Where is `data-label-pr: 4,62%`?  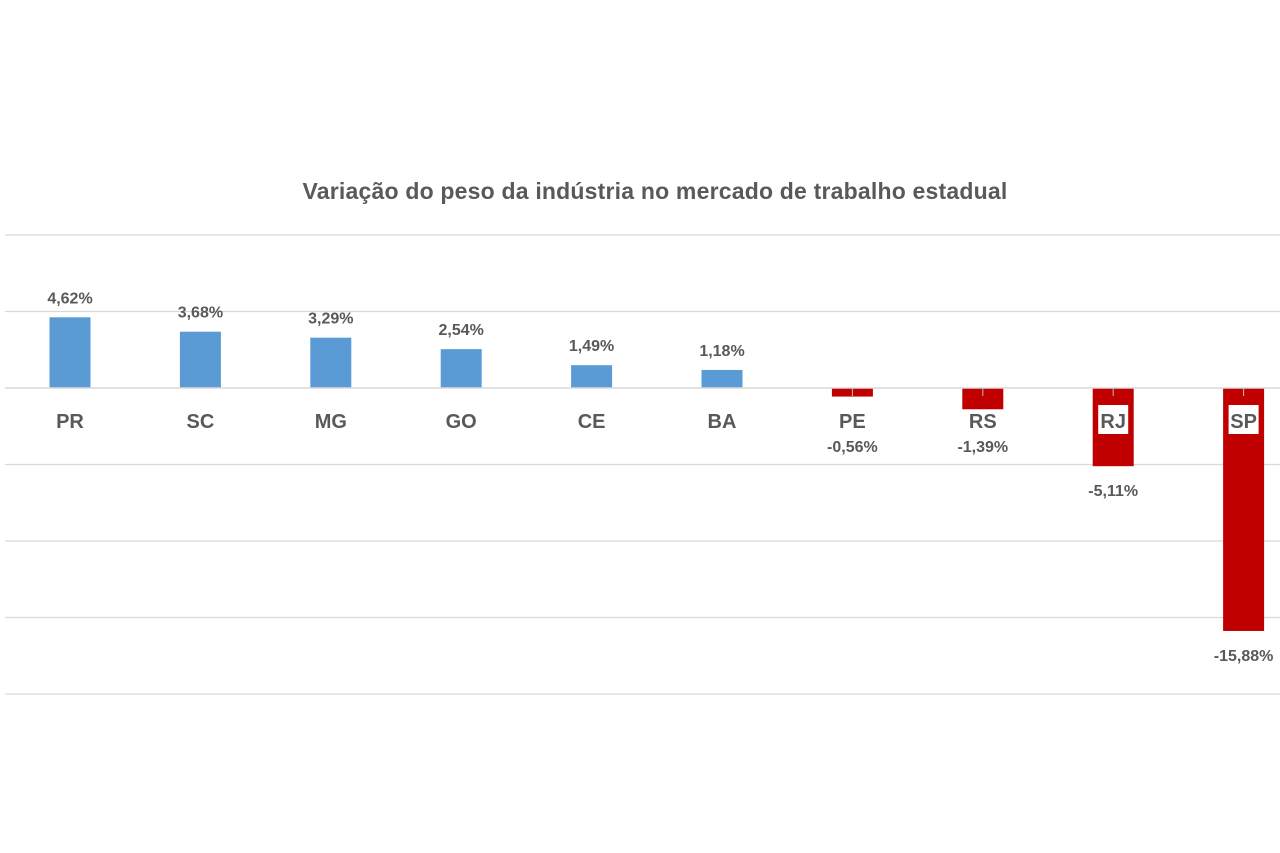
data-label-pr: 4,62% is located at coordinates (69, 298).